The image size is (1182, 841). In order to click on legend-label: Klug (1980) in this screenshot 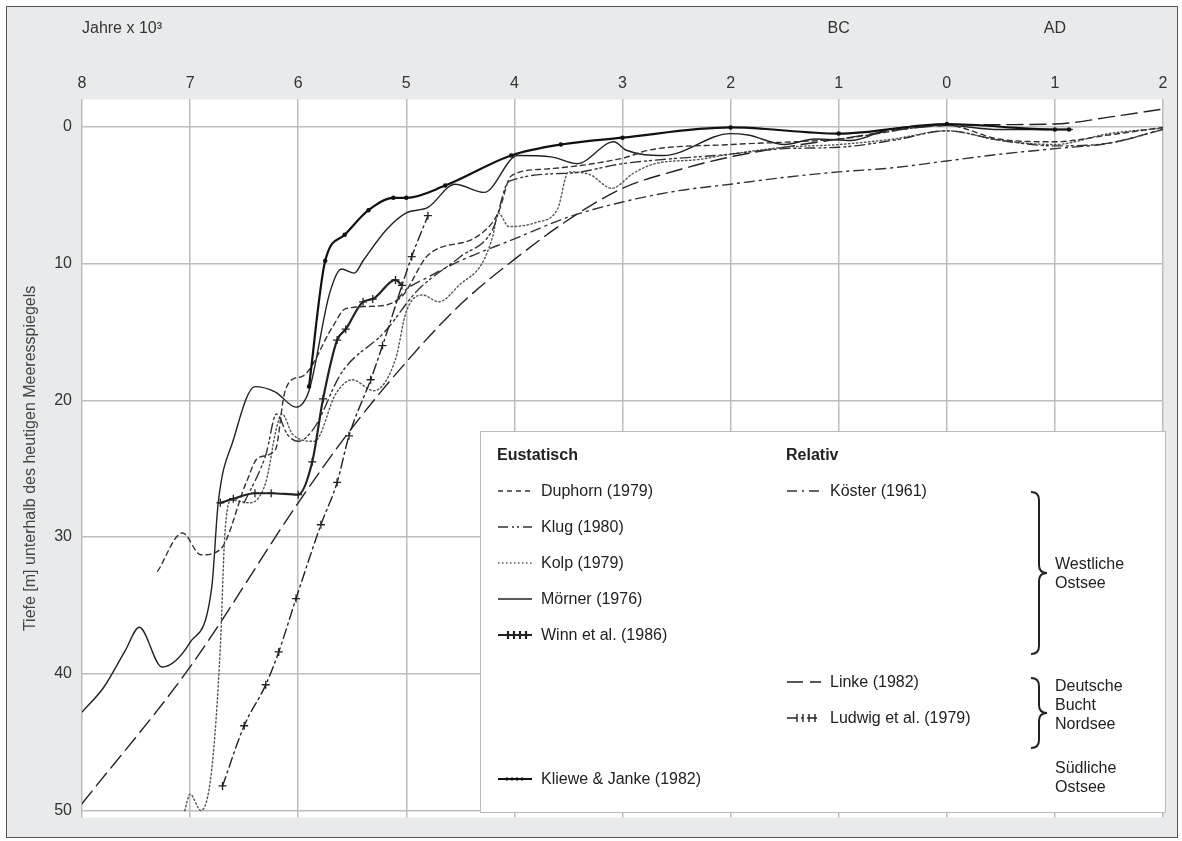, I will do `click(582, 527)`.